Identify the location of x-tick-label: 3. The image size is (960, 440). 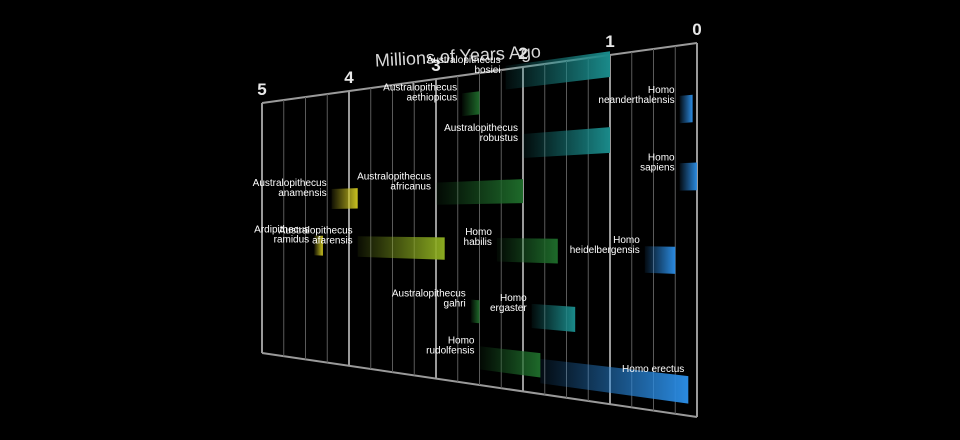
(435, 65).